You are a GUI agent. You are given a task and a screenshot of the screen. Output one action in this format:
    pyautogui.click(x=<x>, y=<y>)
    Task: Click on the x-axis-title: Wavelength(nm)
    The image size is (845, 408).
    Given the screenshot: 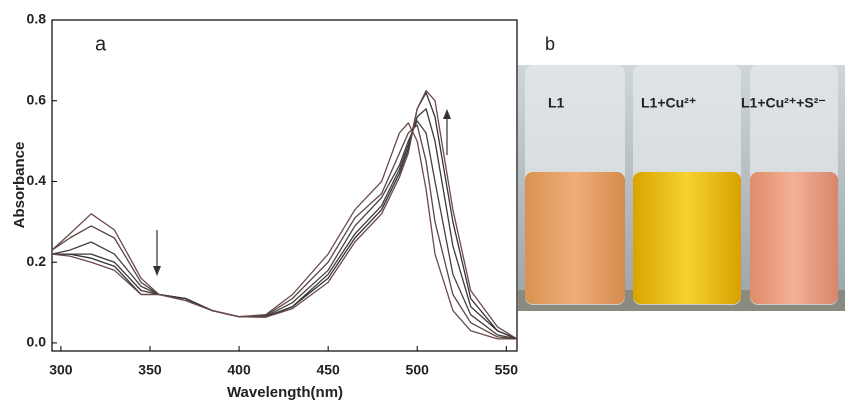 What is the action you would take?
    pyautogui.click(x=285, y=392)
    